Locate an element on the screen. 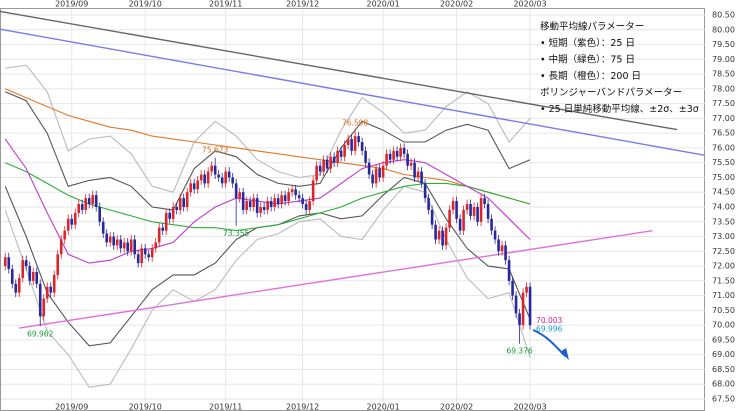 The image size is (740, 411). price-annotation: 73.355 is located at coordinates (236, 233).